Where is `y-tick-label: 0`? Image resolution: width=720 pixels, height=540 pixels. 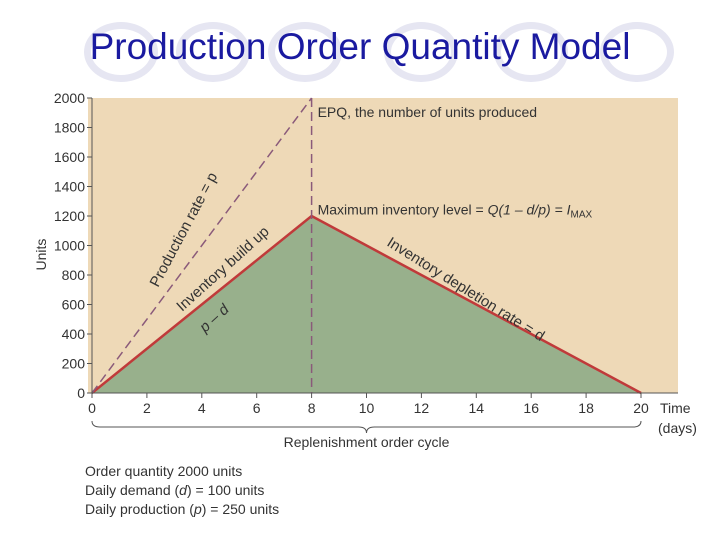
y-tick-label: 0 is located at coordinates (81, 393).